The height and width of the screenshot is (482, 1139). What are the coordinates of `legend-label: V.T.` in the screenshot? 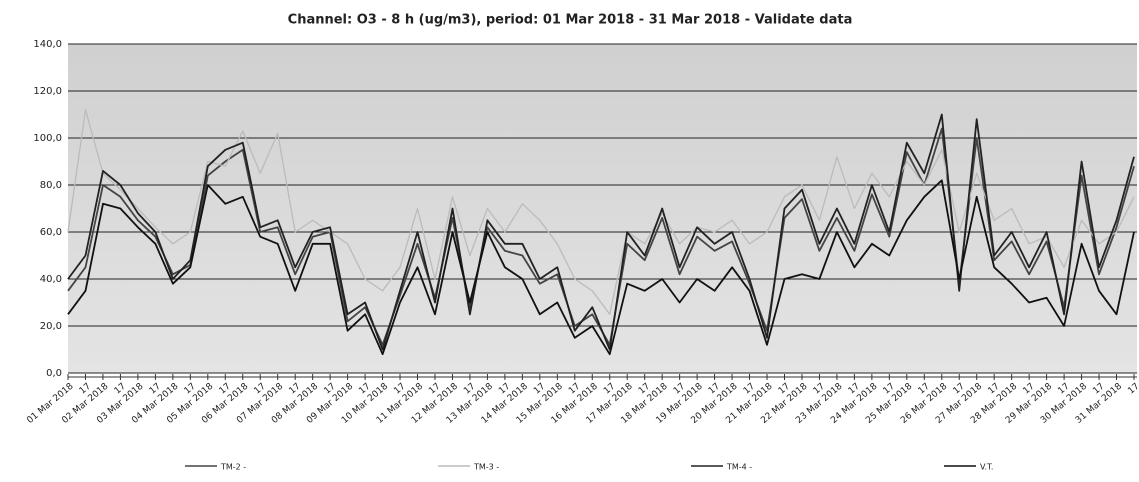 It's located at (986, 467).